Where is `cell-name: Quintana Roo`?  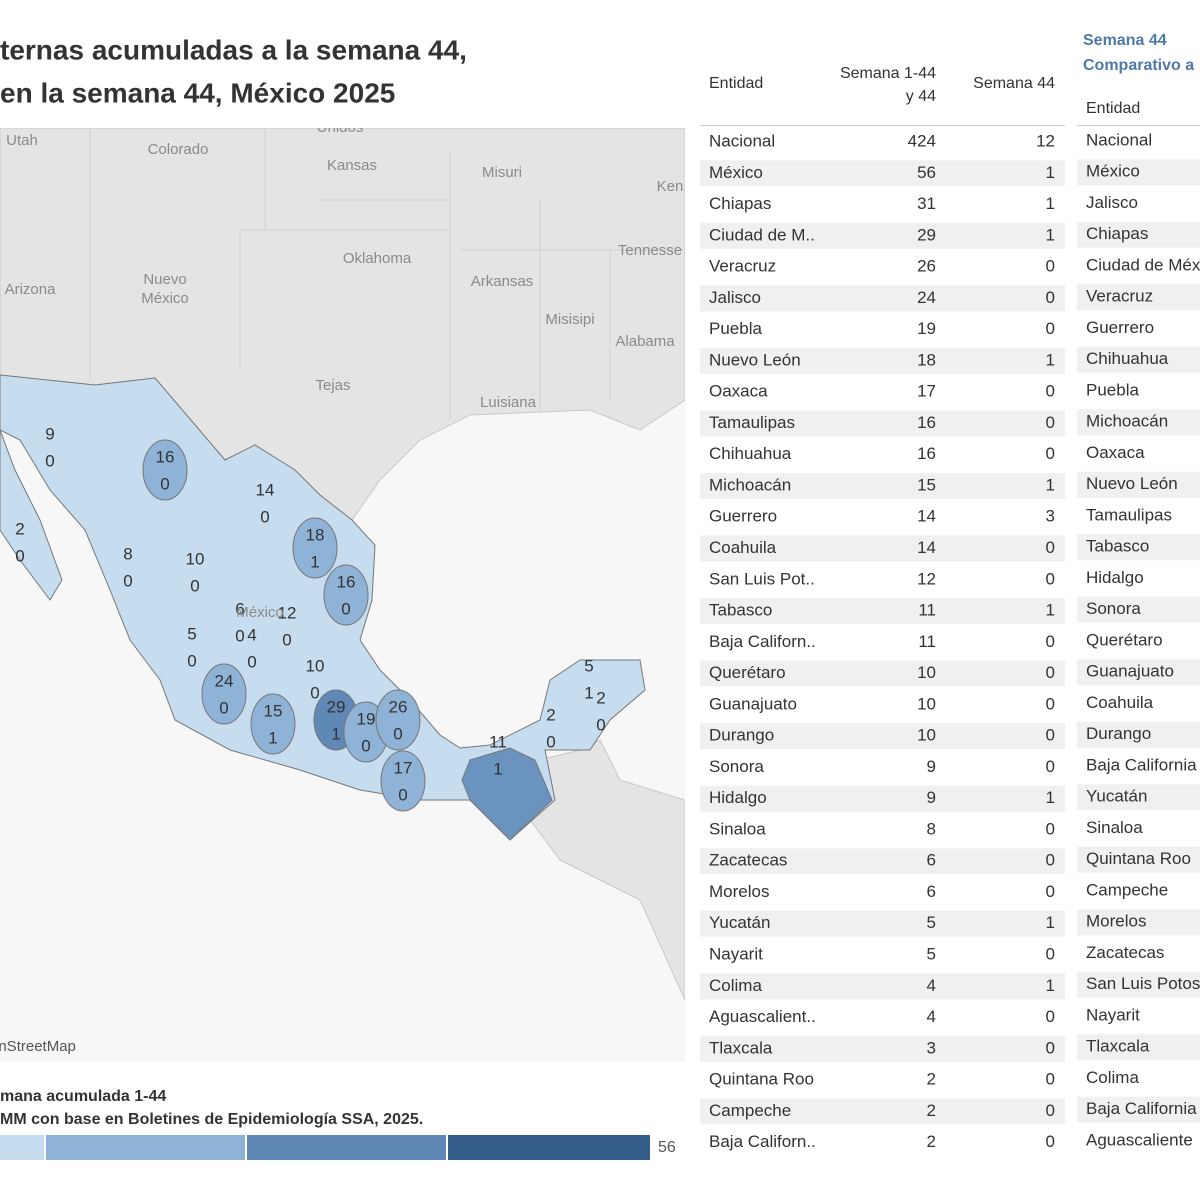
cell-name: Quintana Roo is located at coordinates (1138, 858).